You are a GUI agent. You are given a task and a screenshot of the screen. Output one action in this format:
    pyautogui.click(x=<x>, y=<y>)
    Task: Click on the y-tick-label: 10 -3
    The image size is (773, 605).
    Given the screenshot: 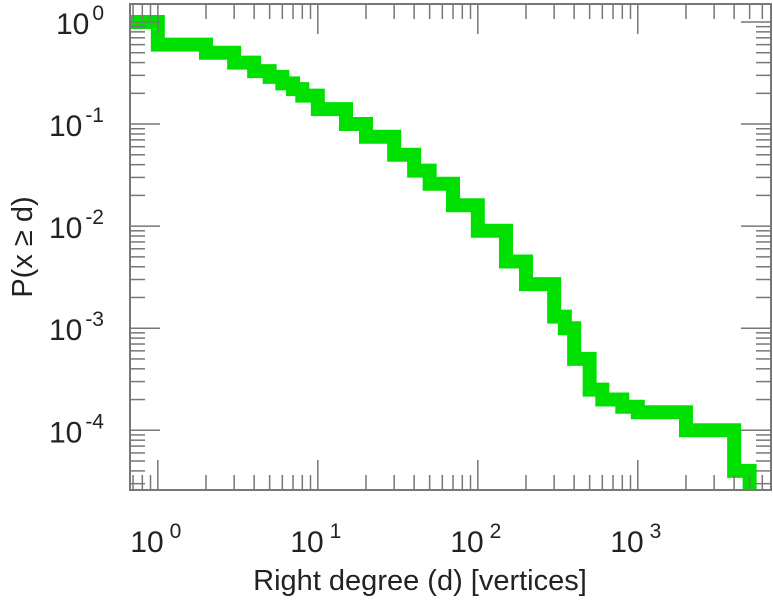 What is the action you would take?
    pyautogui.click(x=76, y=327)
    